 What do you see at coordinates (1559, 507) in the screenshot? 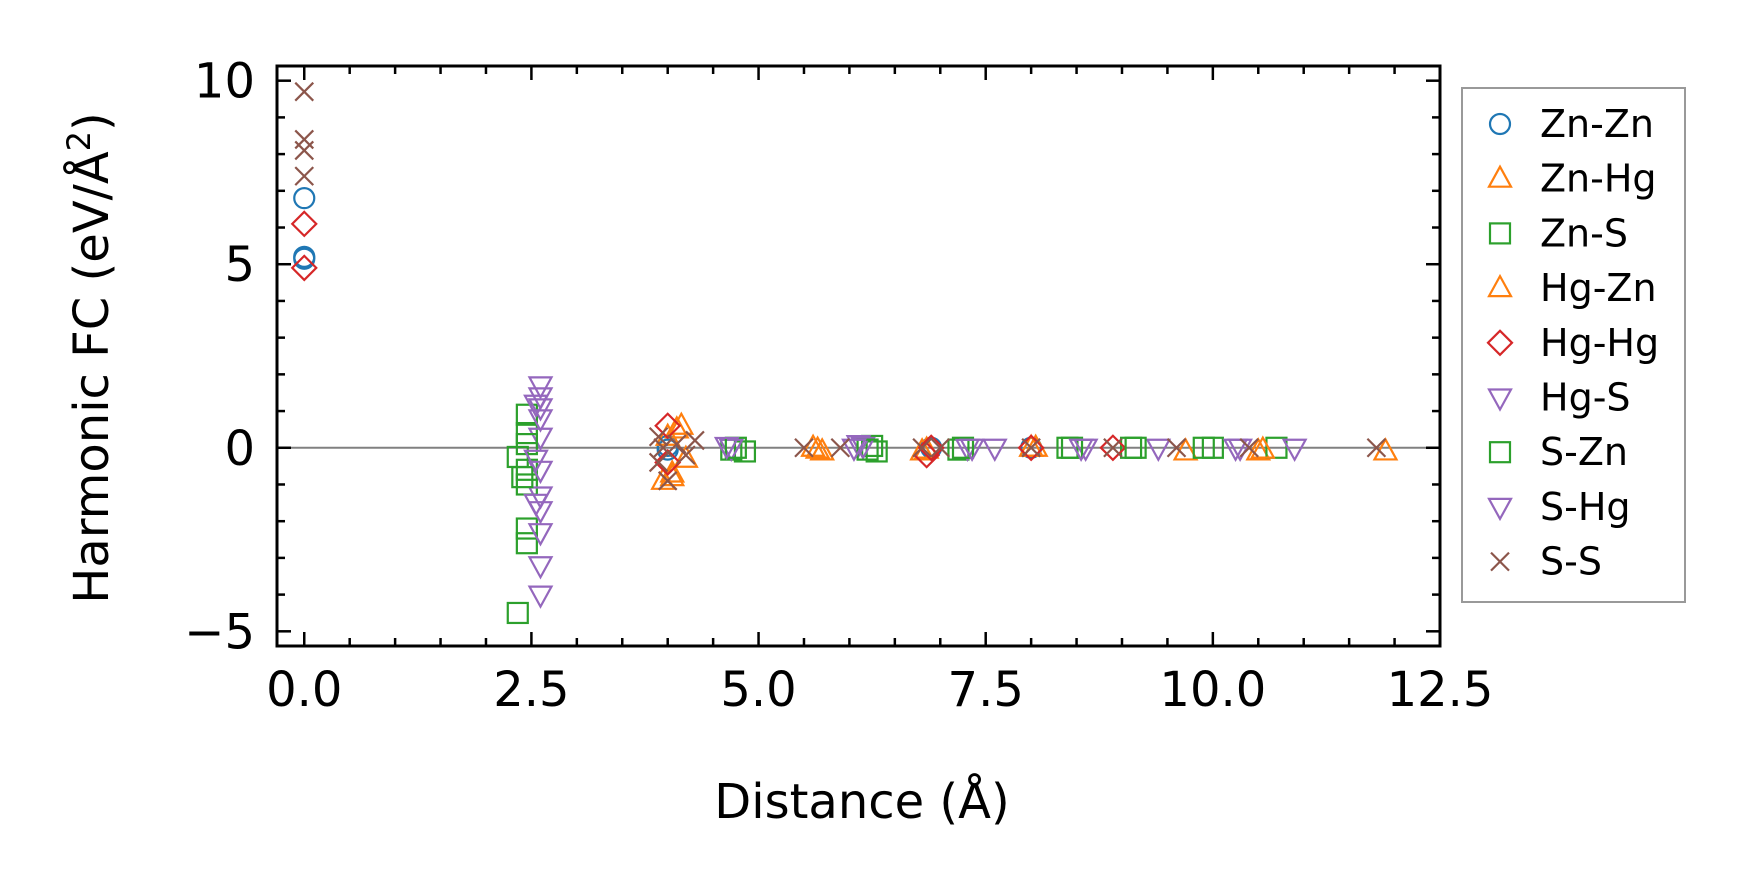
I see `legend-item: S-Hg` at bounding box center [1559, 507].